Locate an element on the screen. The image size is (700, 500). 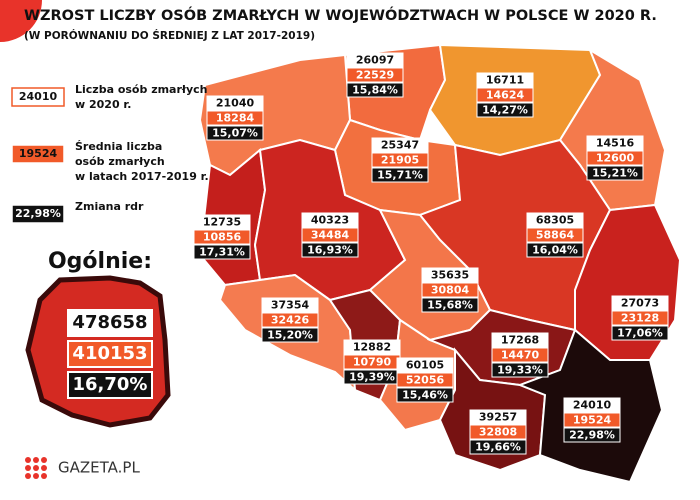
deaths-2020-value: 16711 is located at coordinates (505, 80).